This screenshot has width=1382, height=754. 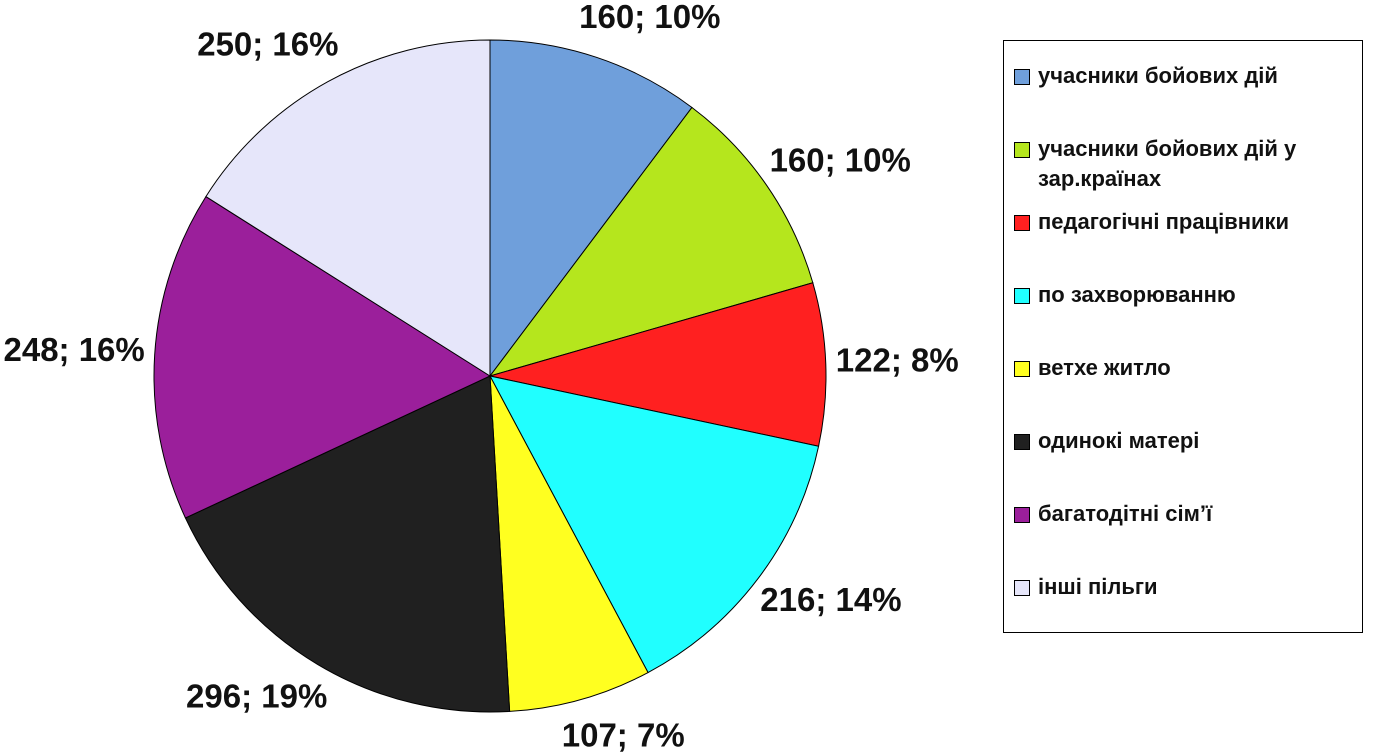 What do you see at coordinates (73, 349) in the screenshot?
I see `data-label: 248; 16%` at bounding box center [73, 349].